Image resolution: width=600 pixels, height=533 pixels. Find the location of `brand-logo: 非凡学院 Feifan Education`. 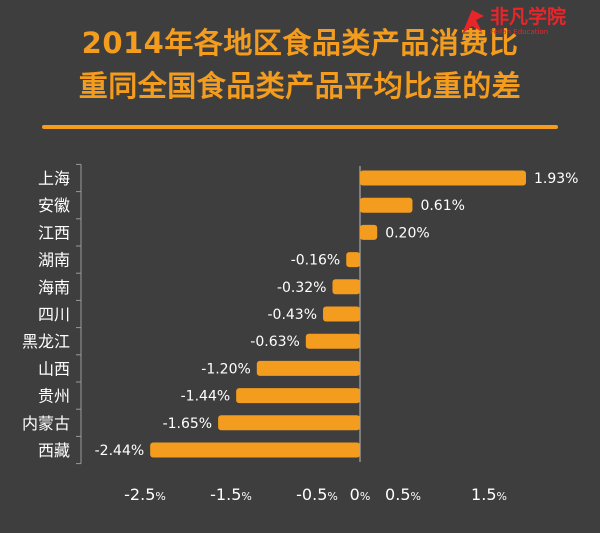

brand-logo: 非凡学院 Feifan Education is located at coordinates (513, 23).